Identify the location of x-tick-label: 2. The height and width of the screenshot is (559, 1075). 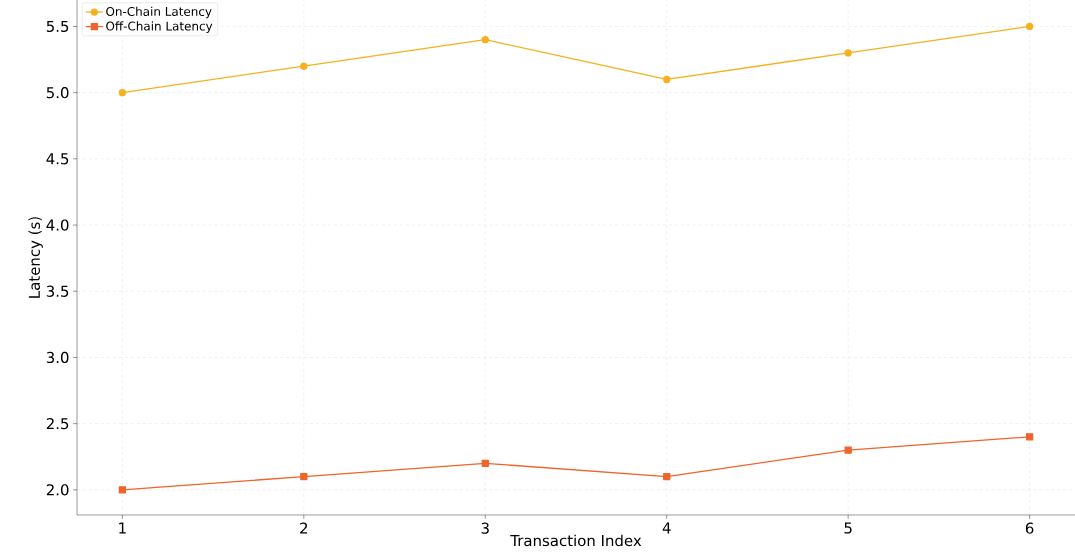
(304, 528).